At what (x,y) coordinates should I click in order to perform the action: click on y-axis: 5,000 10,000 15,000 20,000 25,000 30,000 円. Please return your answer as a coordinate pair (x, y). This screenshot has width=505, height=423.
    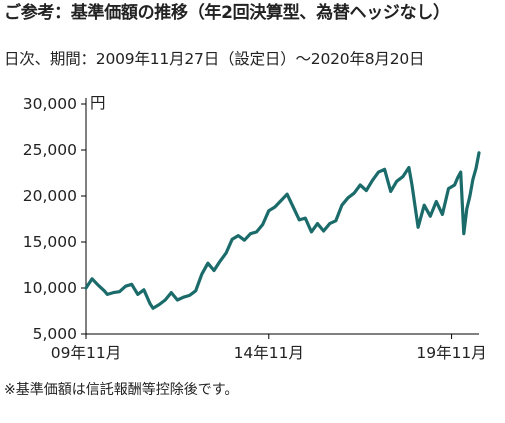
    Looking at the image, I should click on (64, 218).